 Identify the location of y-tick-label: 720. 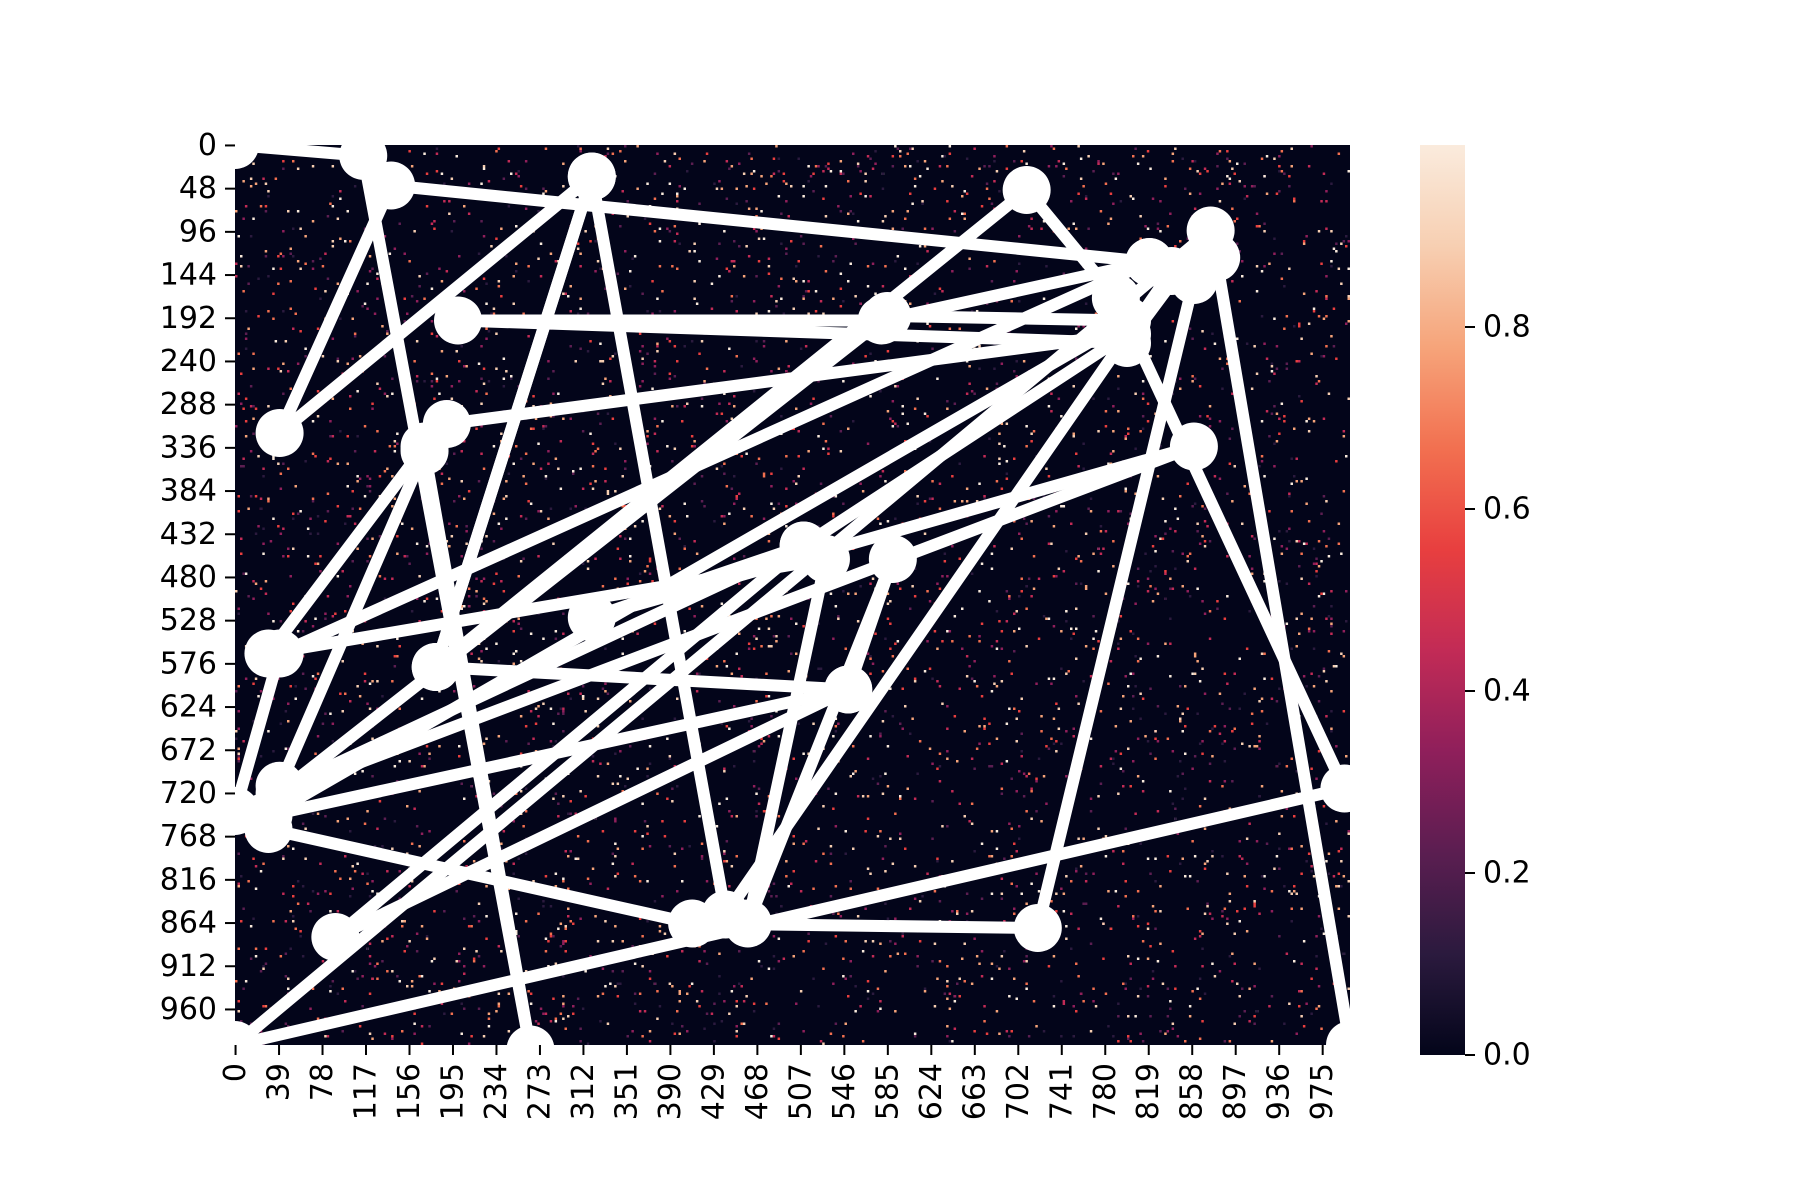
(188, 793).